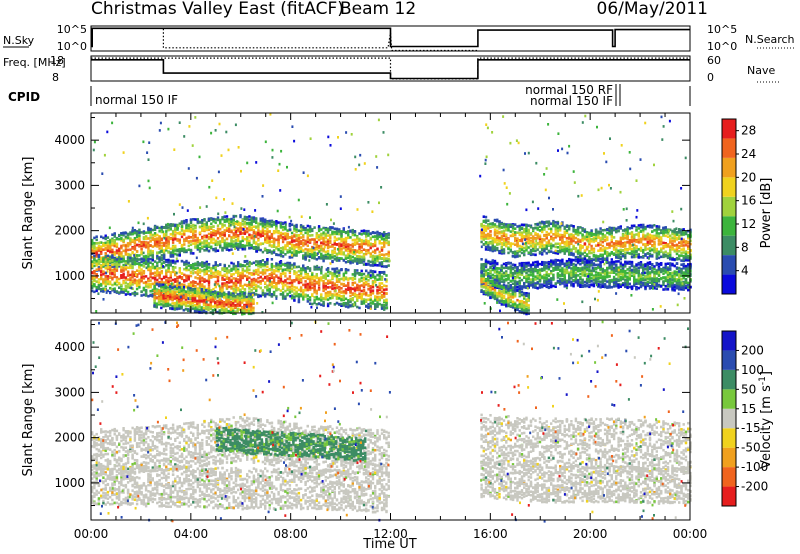 The image size is (800, 554). Describe the element at coordinates (361, 244) in the screenshot. I see `power-cell-1933` at that location.